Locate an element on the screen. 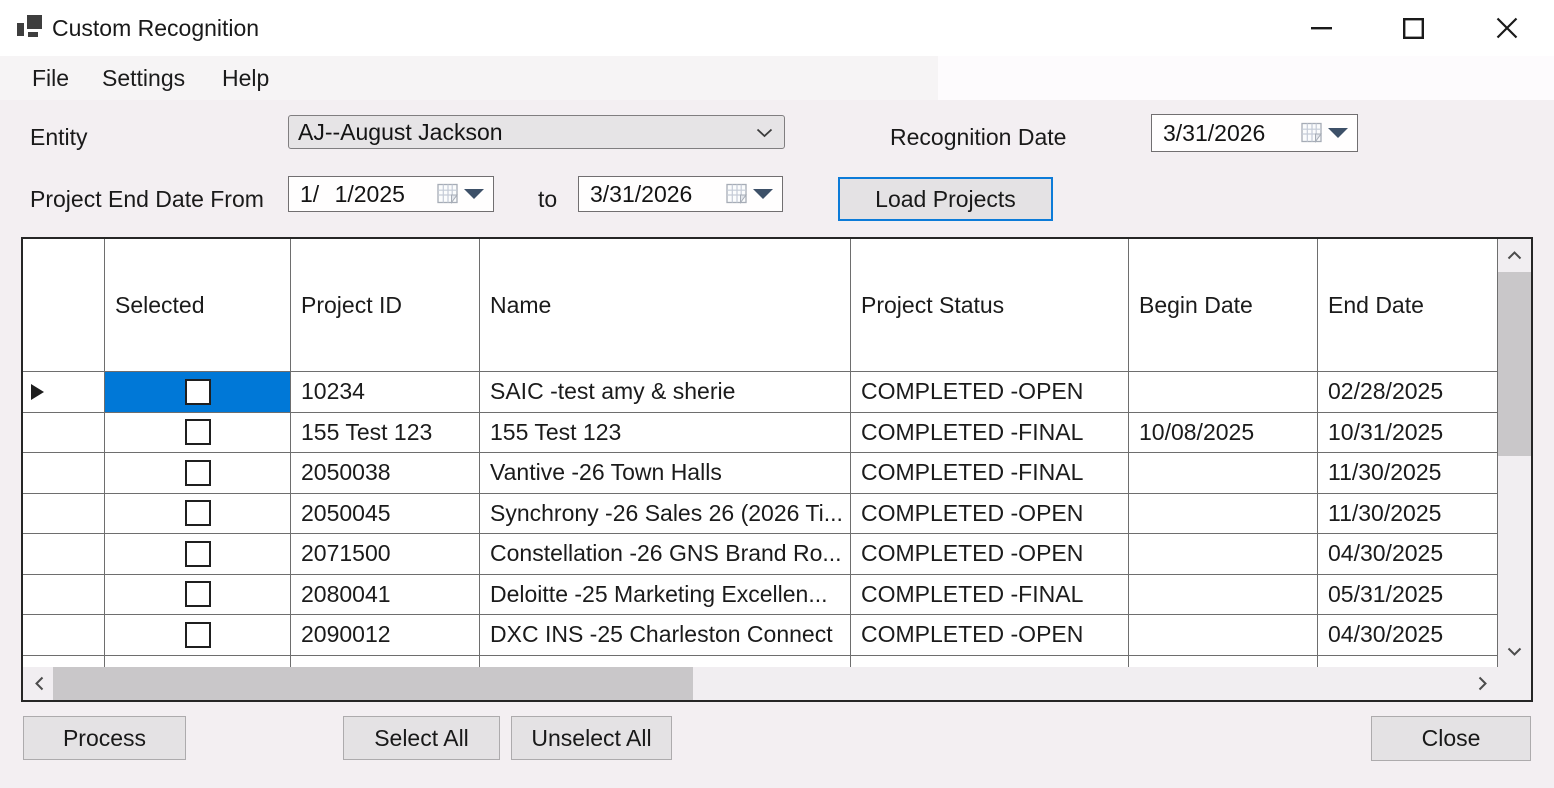 Image resolution: width=1554 pixels, height=788 pixels. window-title: Custom Recognition is located at coordinates (156, 27).